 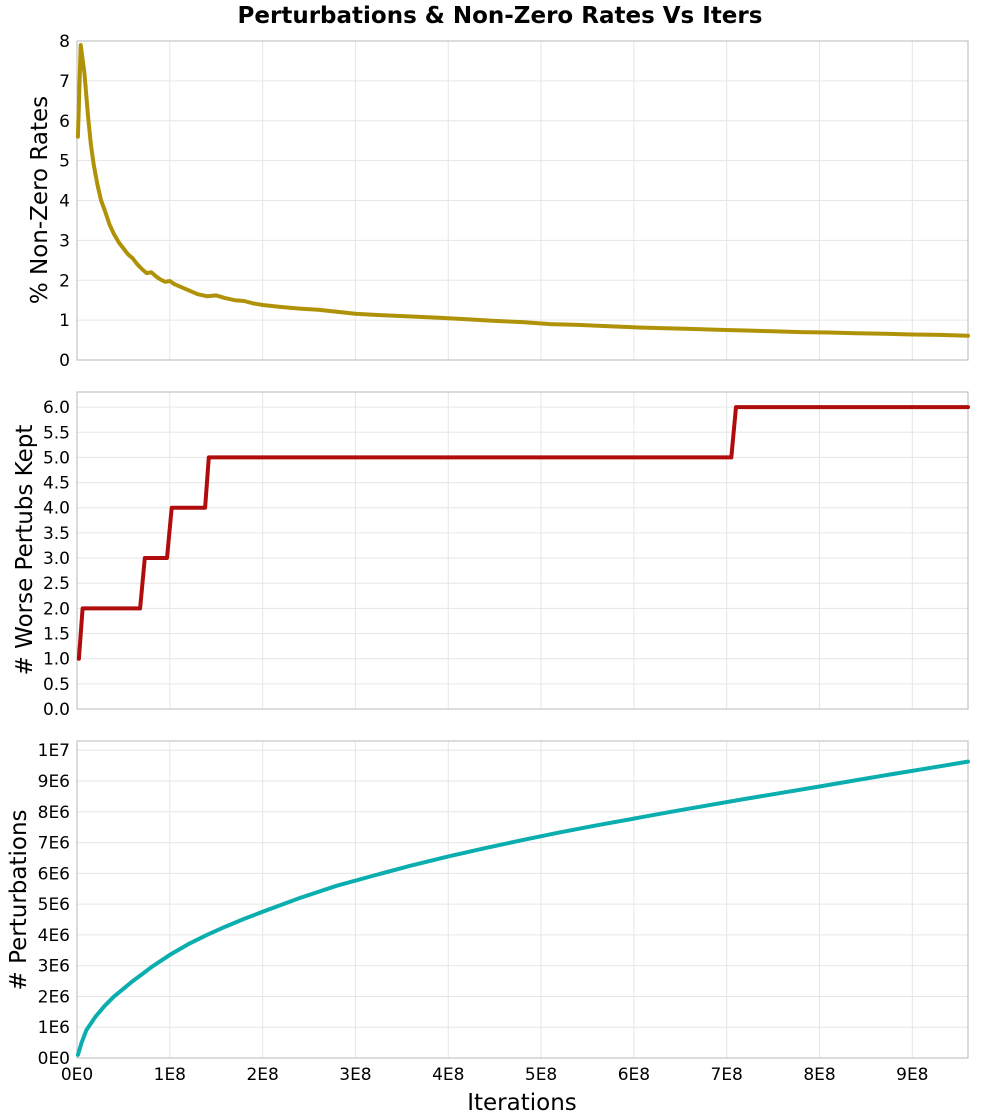 I want to click on y-tick-label: 1, so click(x=64, y=321).